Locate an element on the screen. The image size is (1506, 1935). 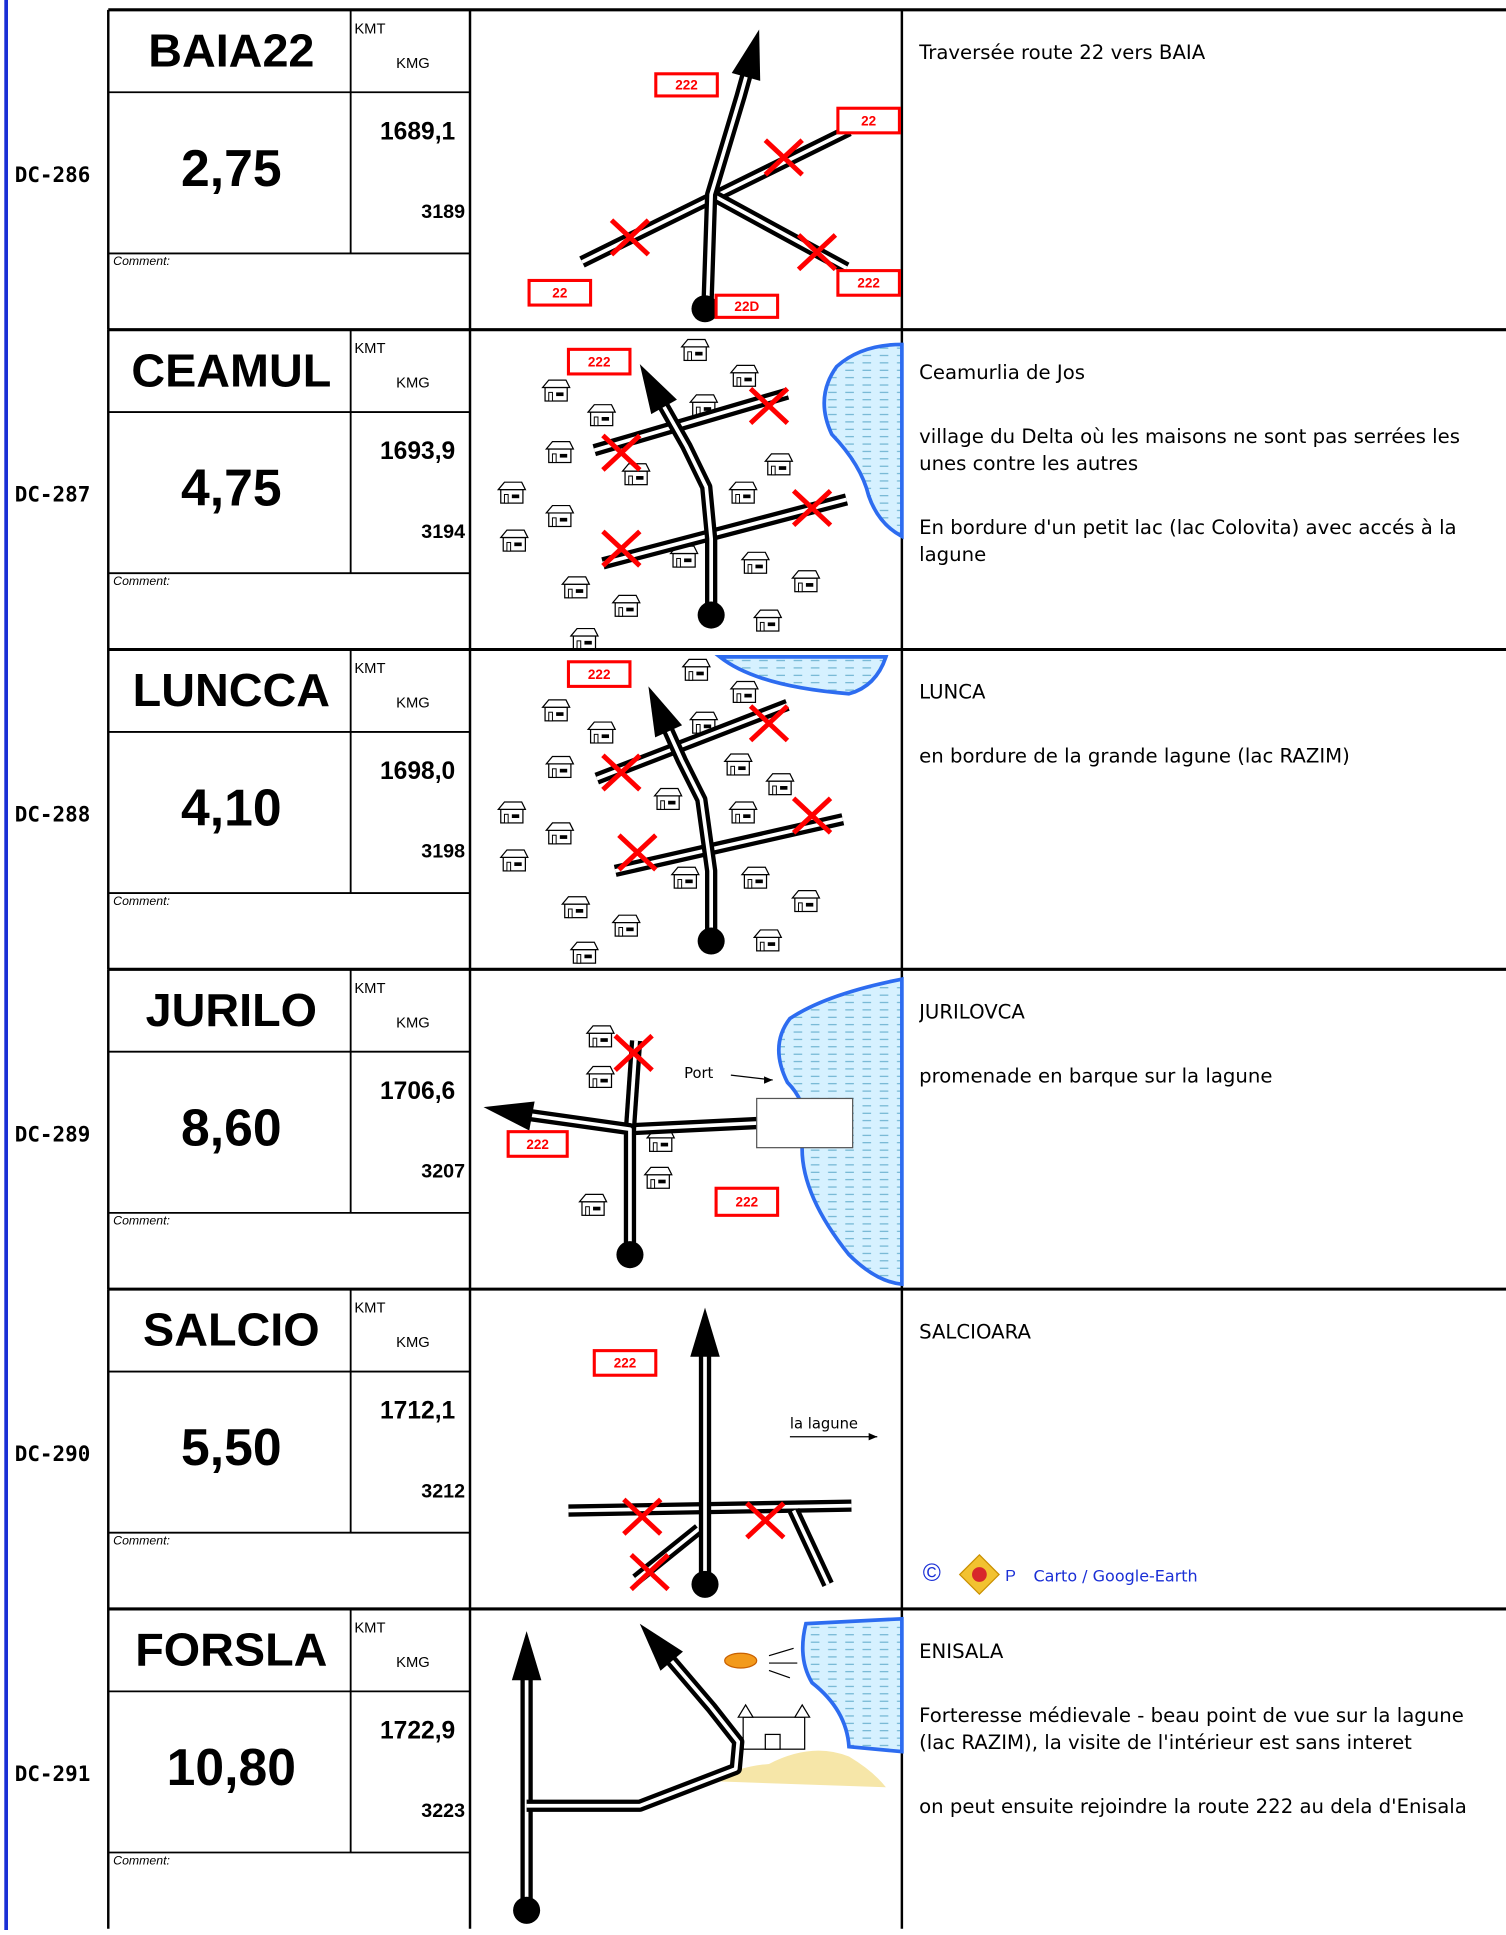
route-number: 22 is located at coordinates (868, 120).